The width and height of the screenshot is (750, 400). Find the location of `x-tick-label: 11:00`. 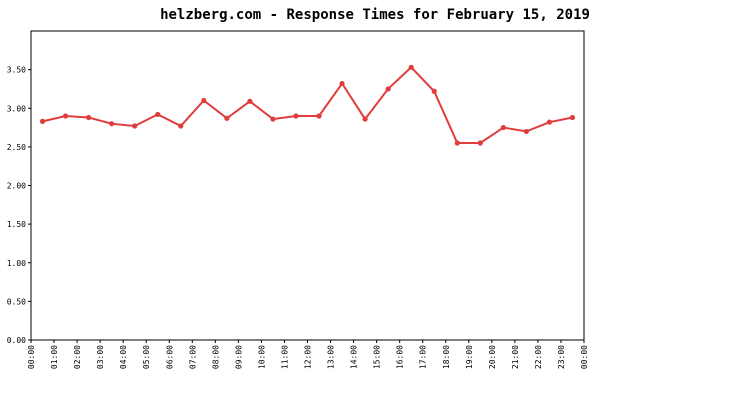

x-tick-label: 11:00 is located at coordinates (284, 357).